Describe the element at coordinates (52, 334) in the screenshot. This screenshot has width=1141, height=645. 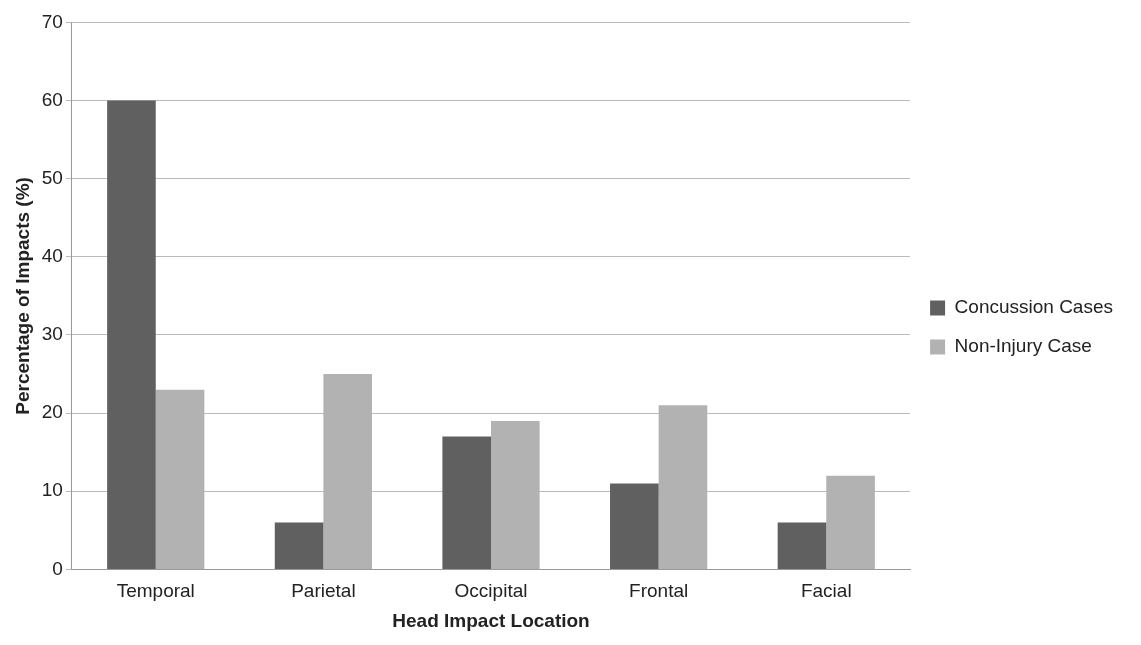
I see `y-tick-label: 30` at that location.